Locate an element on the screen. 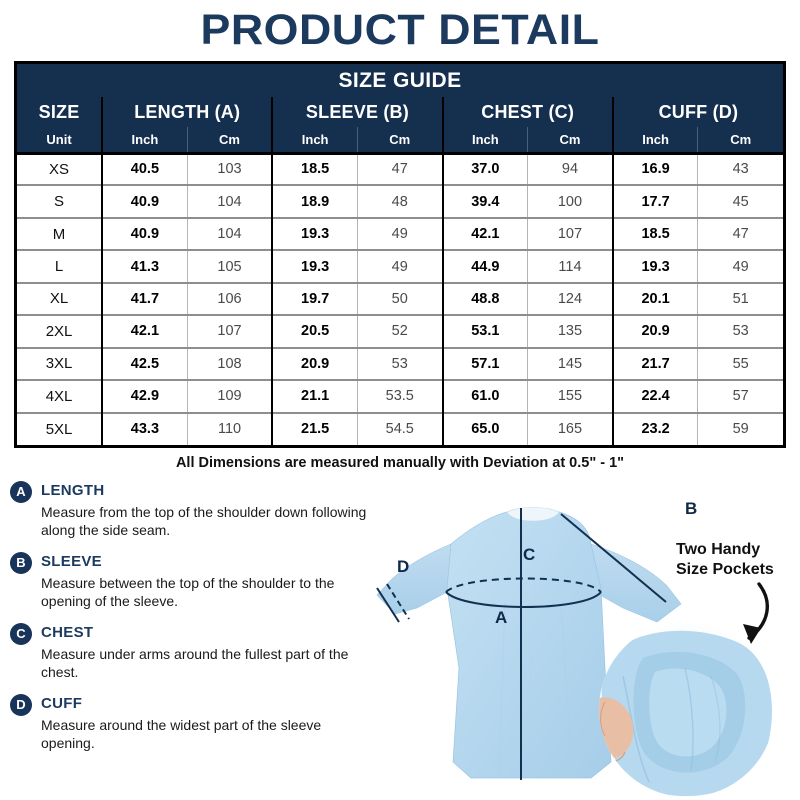 The height and width of the screenshot is (800, 800). cell-length_in: 42.1 is located at coordinates (144, 331).